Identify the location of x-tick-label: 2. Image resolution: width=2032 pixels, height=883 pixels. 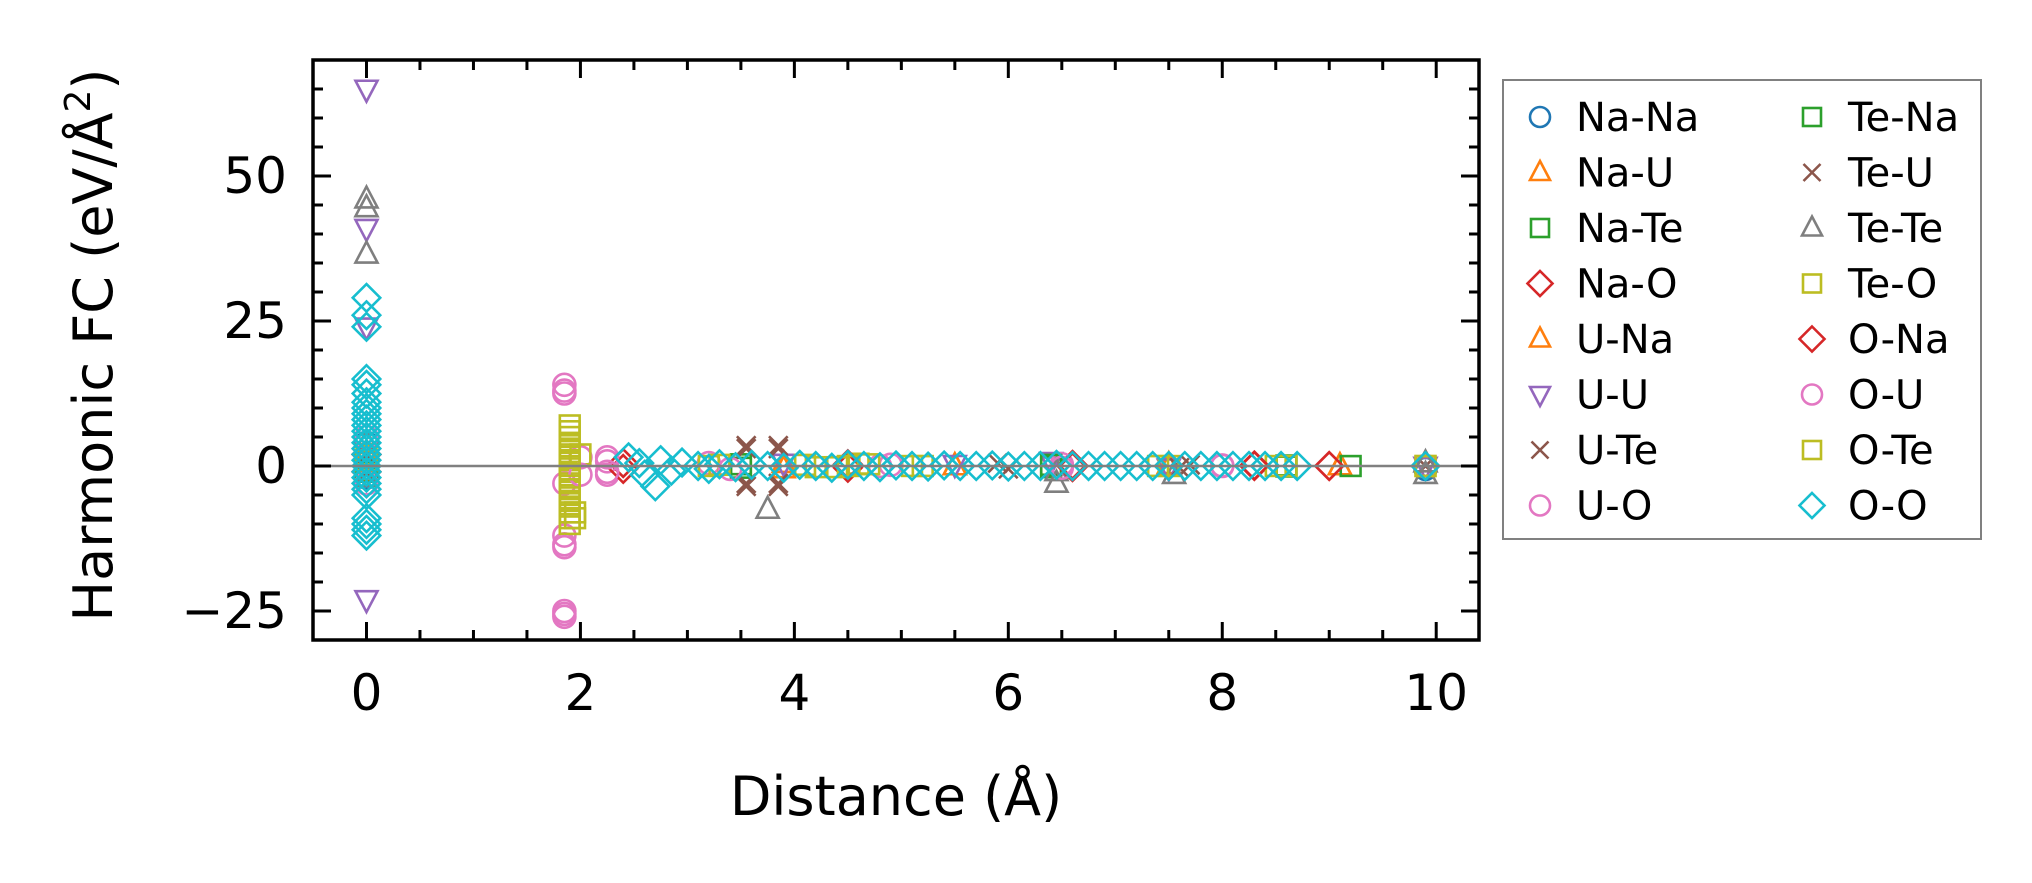
(581, 693).